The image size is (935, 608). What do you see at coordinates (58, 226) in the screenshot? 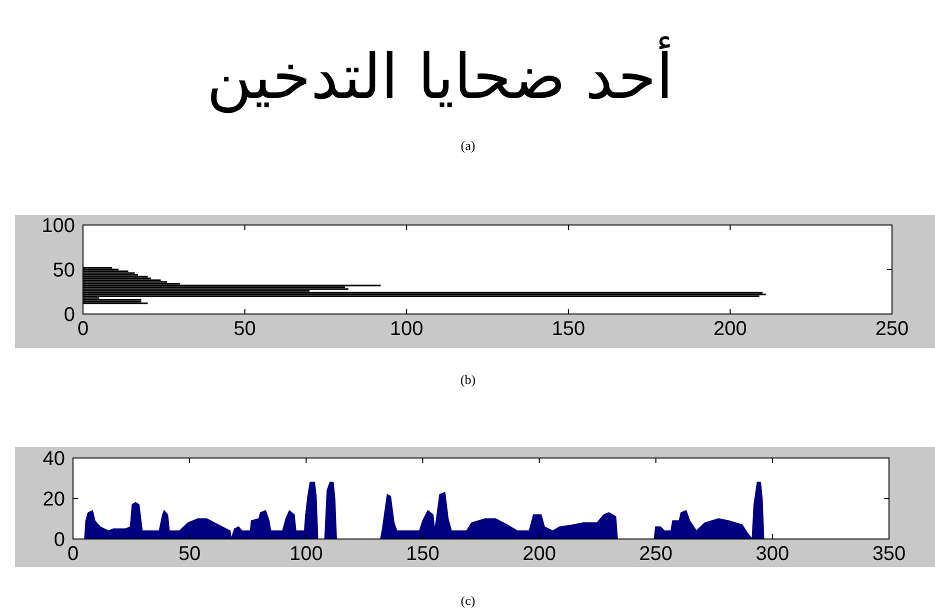
I see `y-tick-label: 100` at bounding box center [58, 226].